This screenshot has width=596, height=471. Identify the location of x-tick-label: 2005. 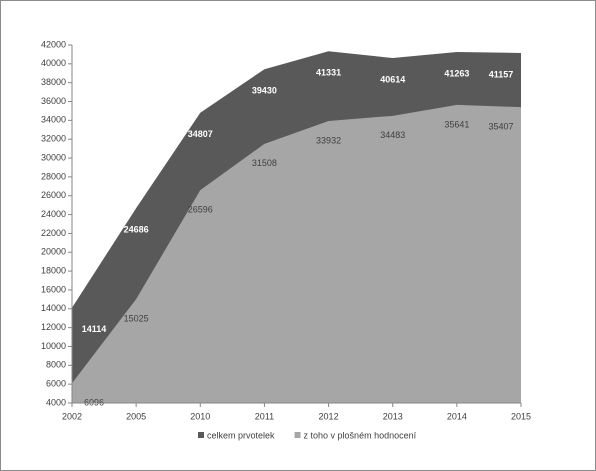
(136, 416).